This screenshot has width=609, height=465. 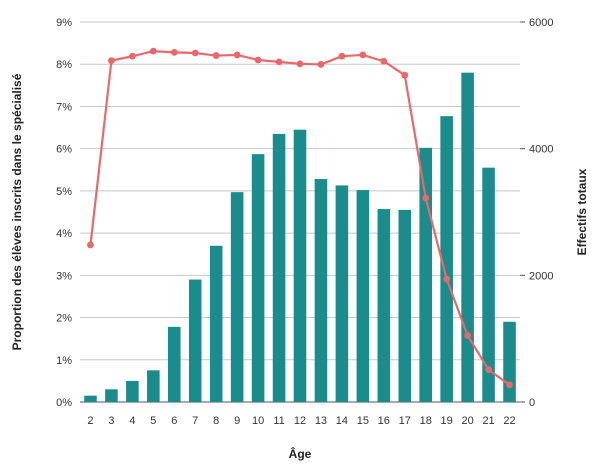 What do you see at coordinates (64, 150) in the screenshot?
I see `y-left-tick-label: 6%` at bounding box center [64, 150].